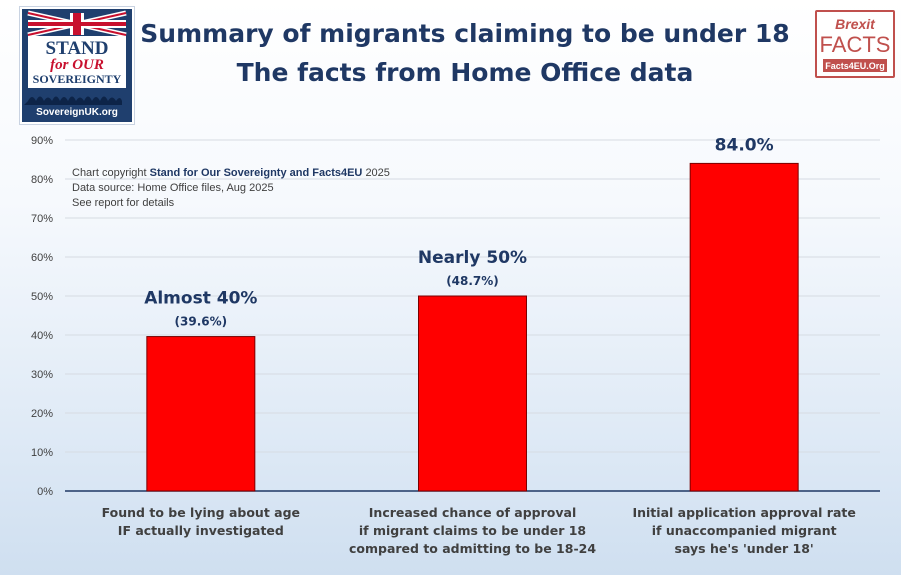  What do you see at coordinates (123, 203) in the screenshot?
I see `report-note: See report for details` at bounding box center [123, 203].